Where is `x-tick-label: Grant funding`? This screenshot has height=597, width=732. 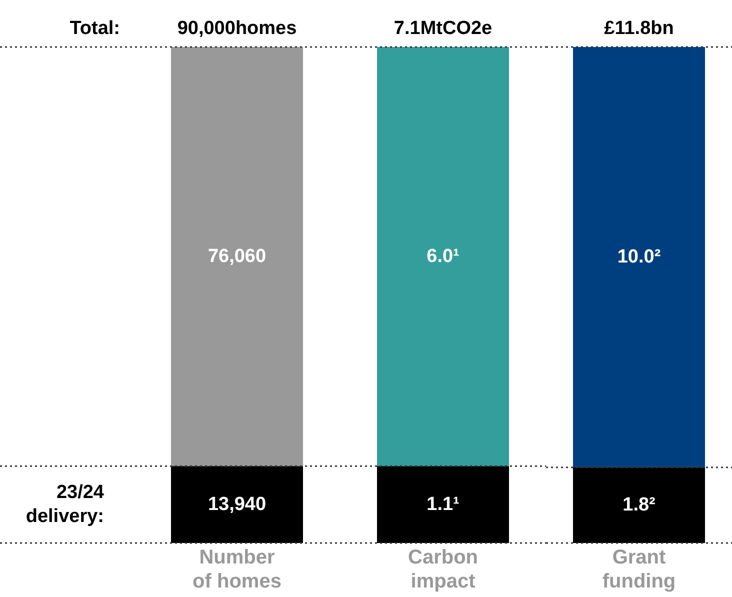 x-tick-label: Grant funding is located at coordinates (639, 569).